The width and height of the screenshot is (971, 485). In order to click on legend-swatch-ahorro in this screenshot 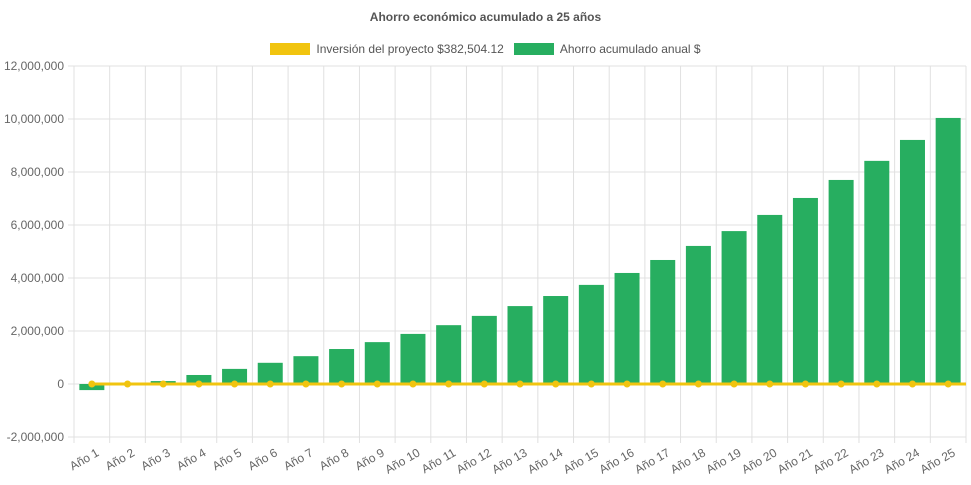, I will do `click(533, 49)`.